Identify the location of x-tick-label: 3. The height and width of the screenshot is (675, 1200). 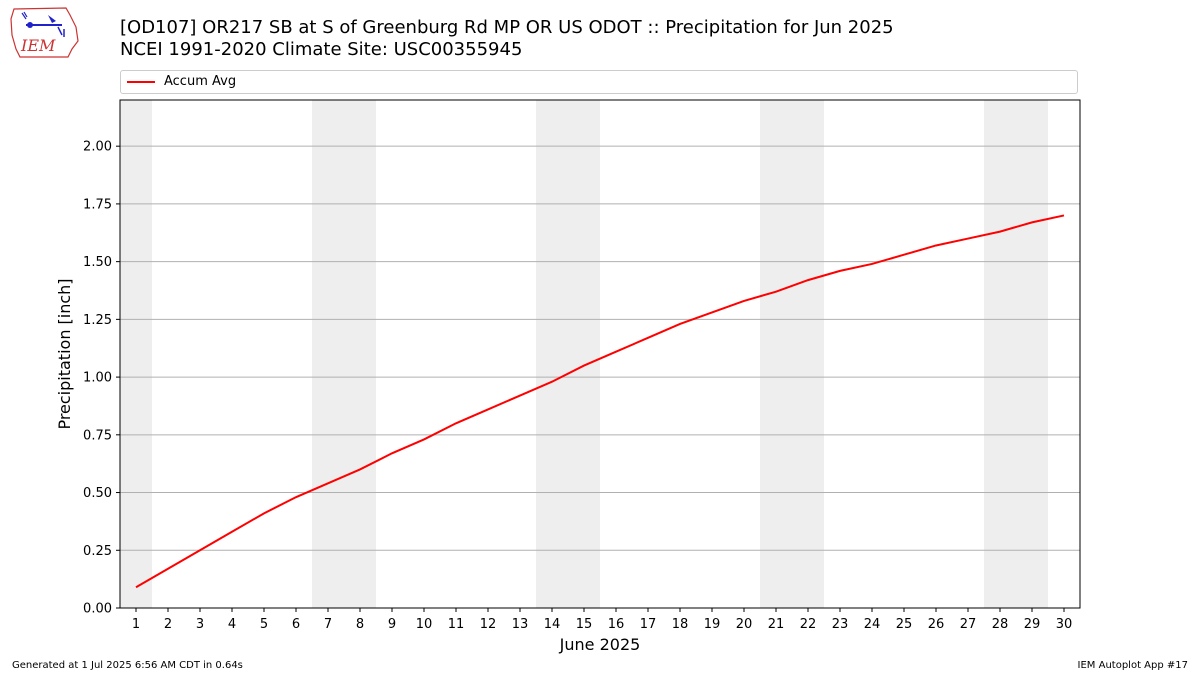
(200, 624).